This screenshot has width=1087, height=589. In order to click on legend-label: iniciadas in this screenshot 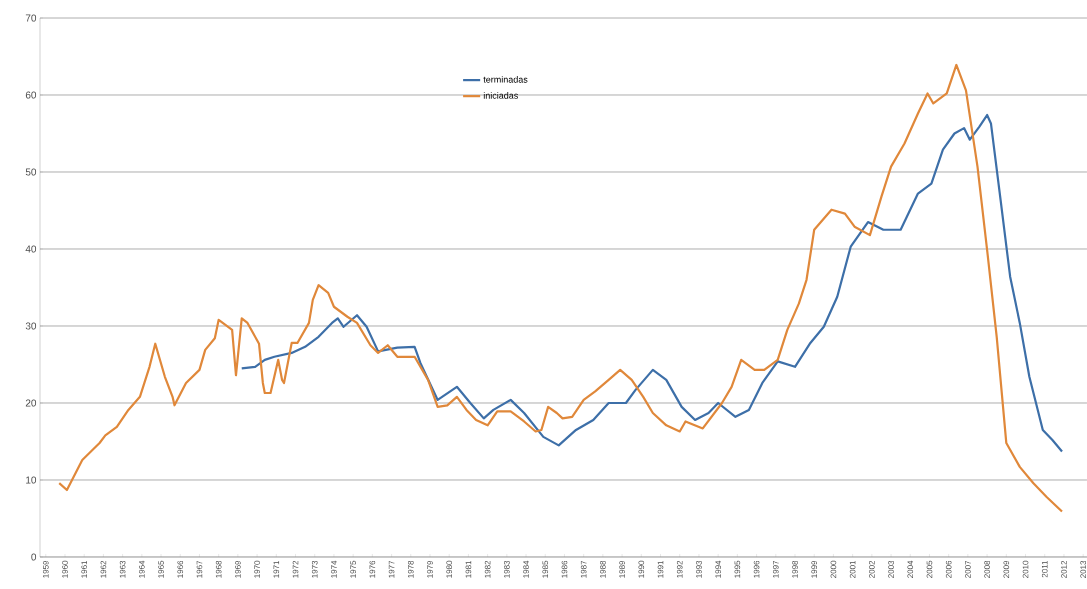, I will do `click(500, 95)`.